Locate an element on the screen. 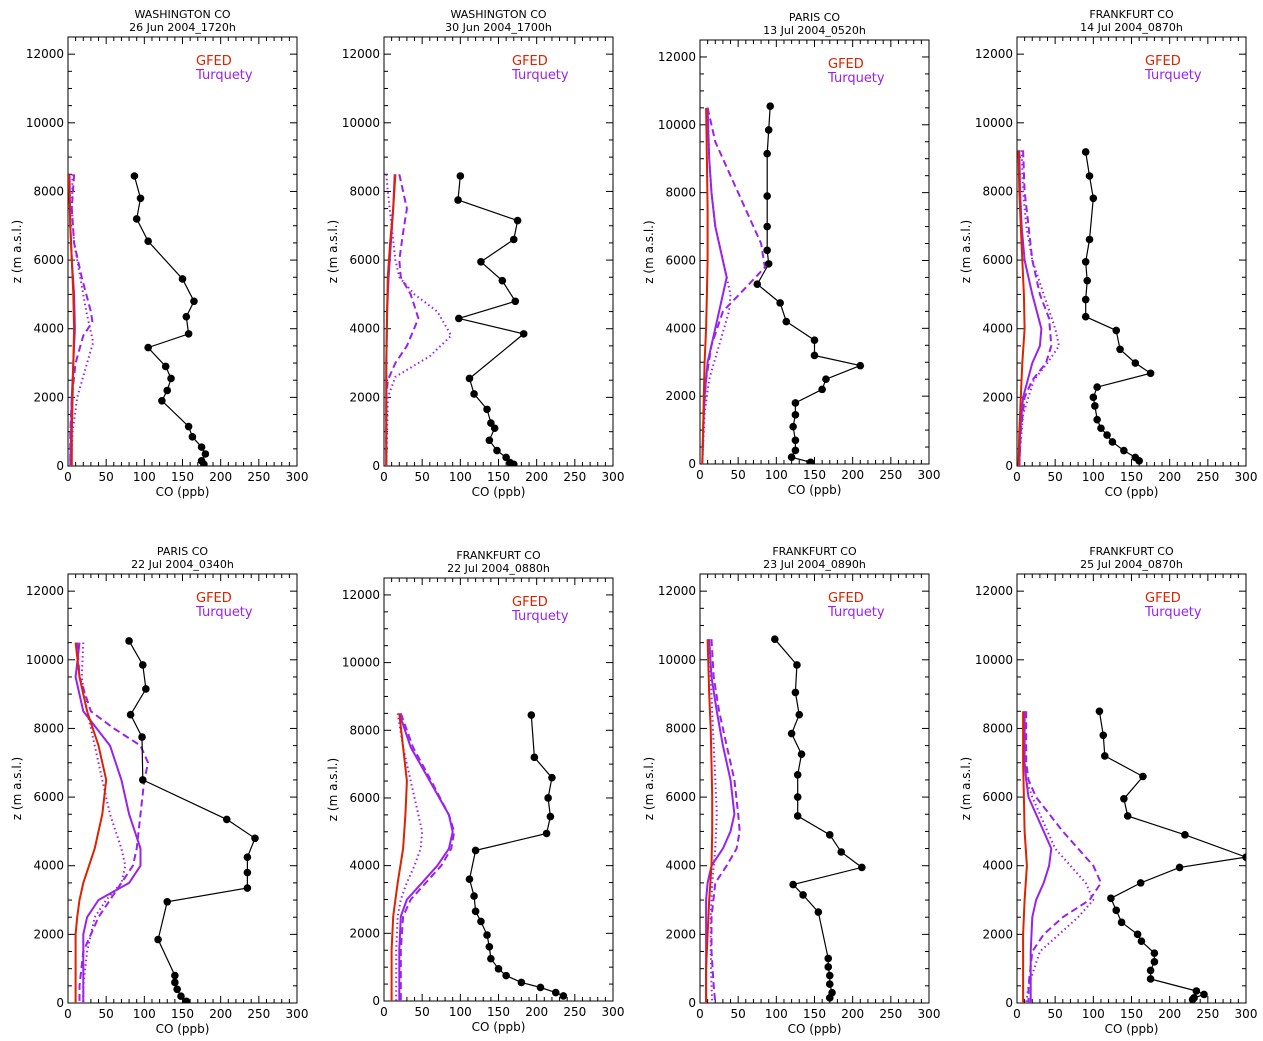  legend-turquety: Turquety is located at coordinates (540, 616).